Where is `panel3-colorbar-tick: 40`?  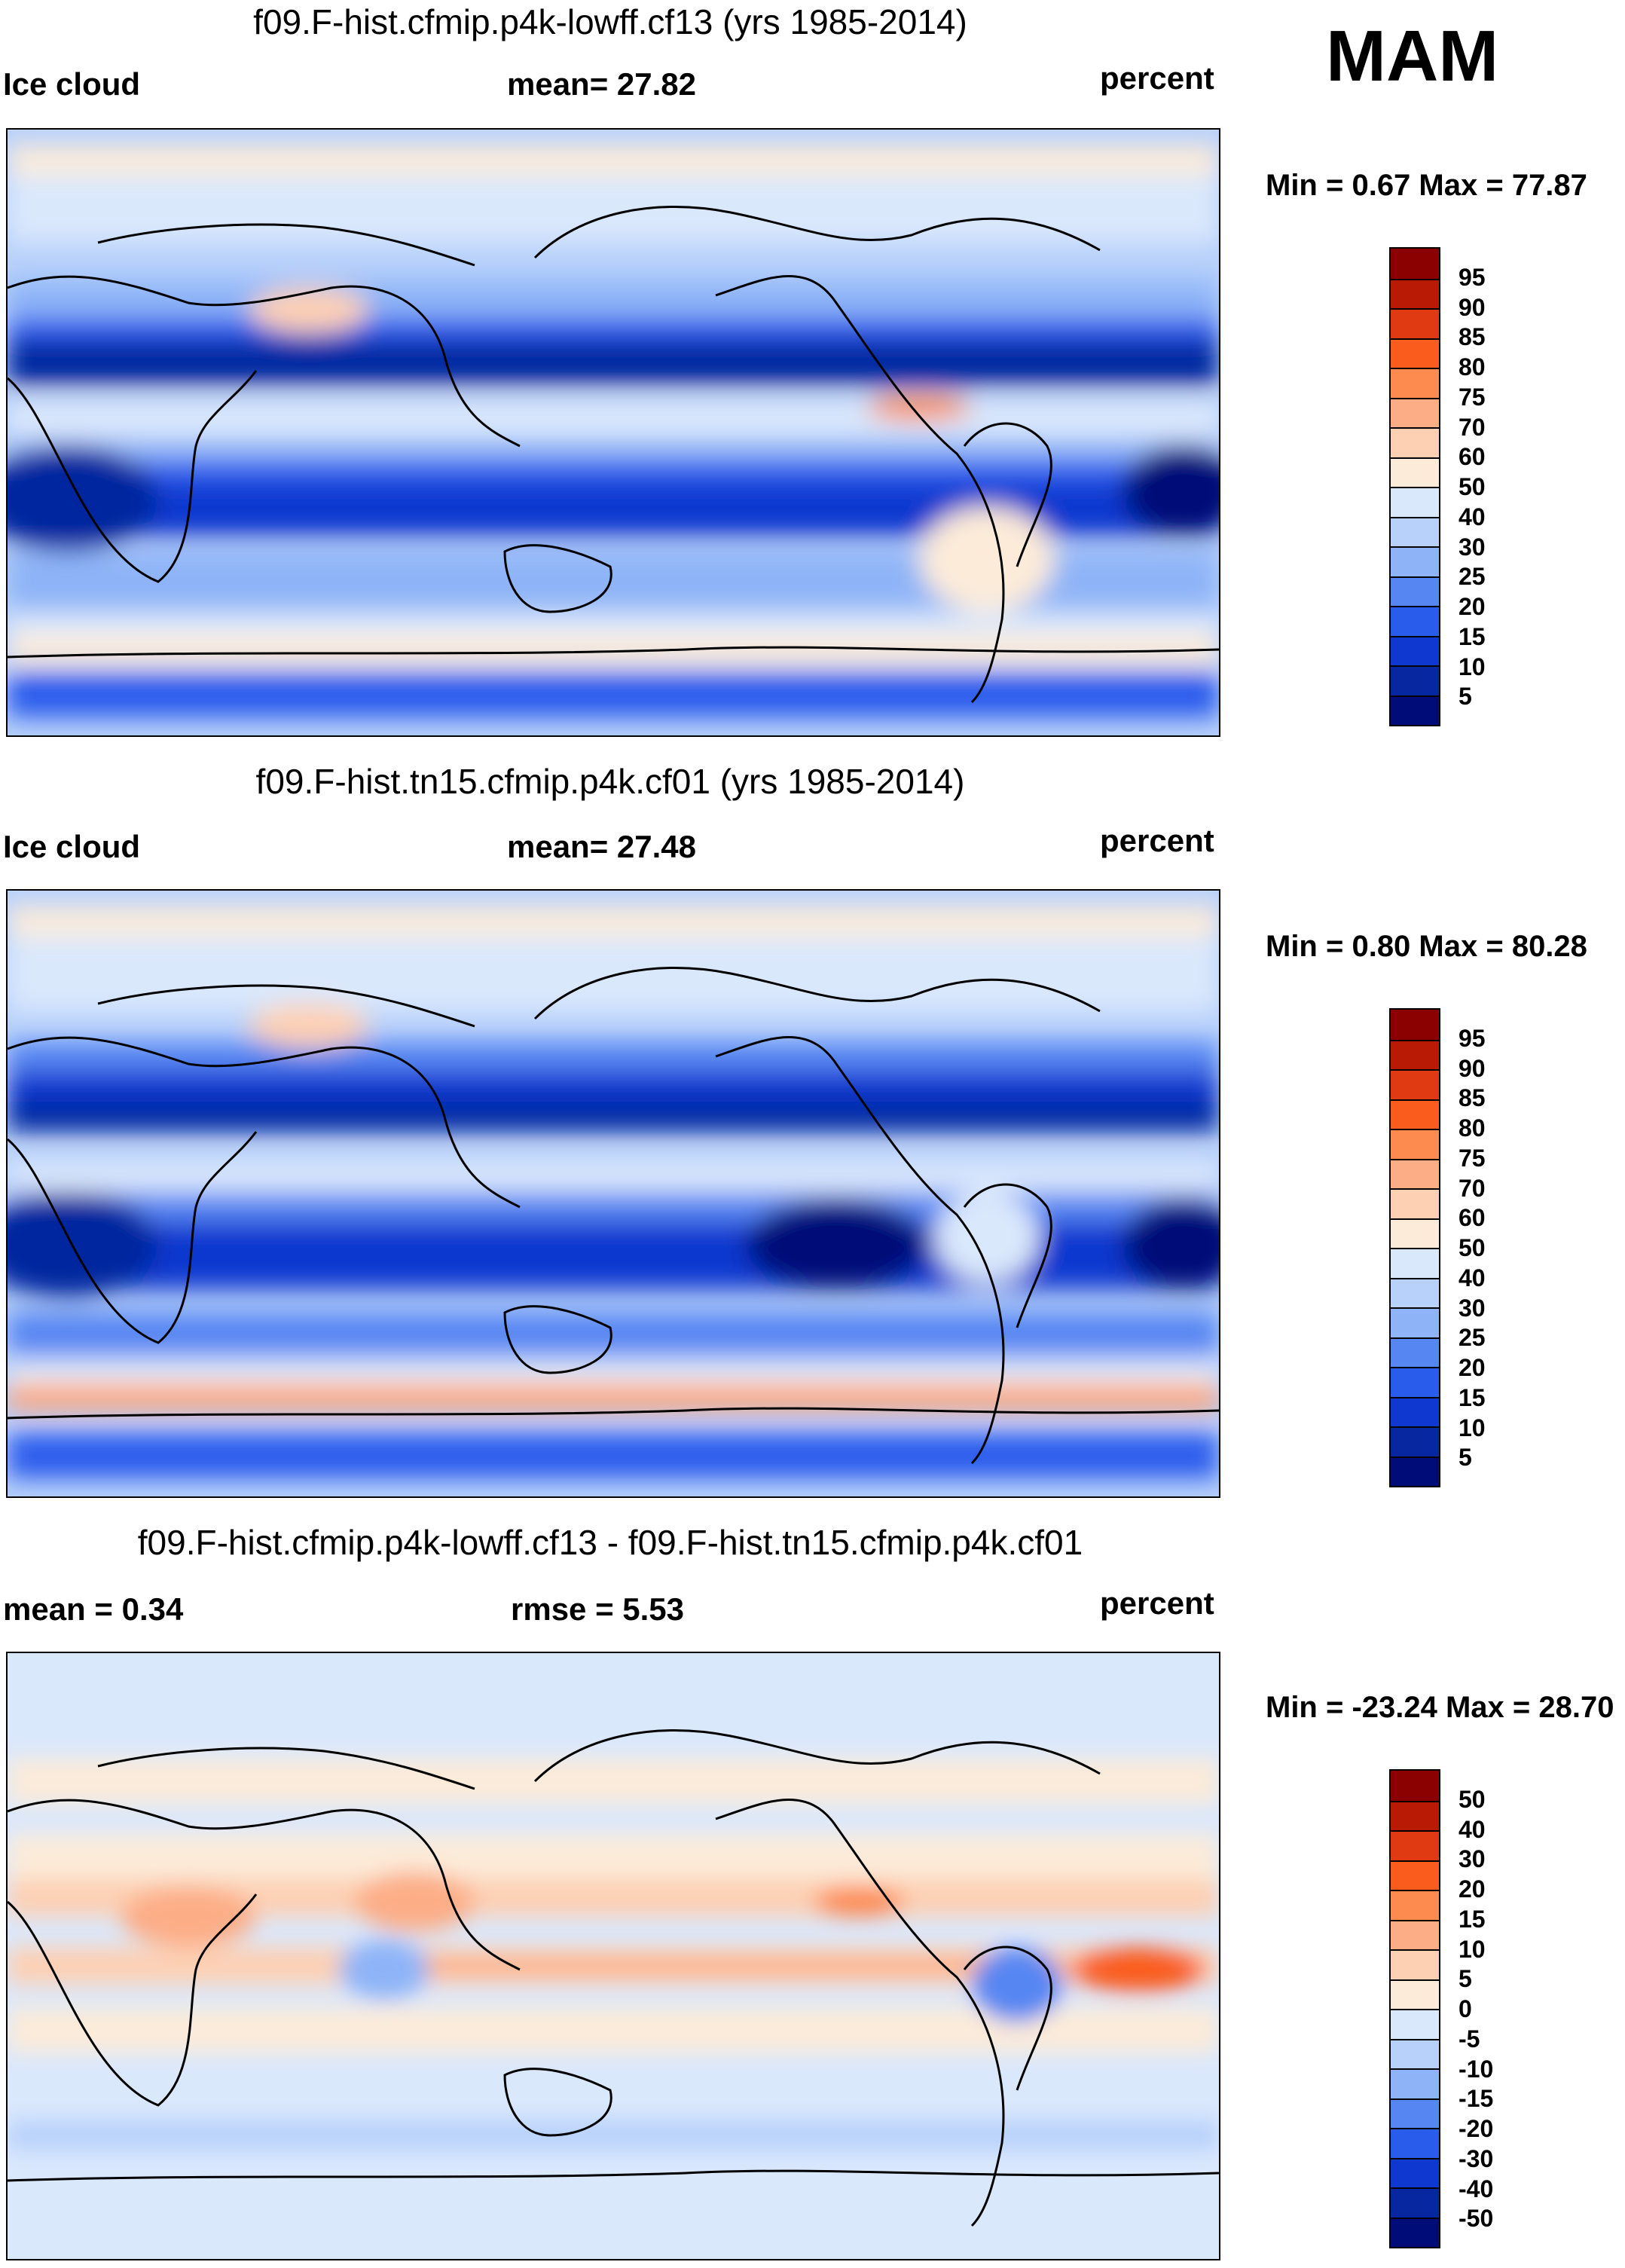
panel3-colorbar-tick: 40 is located at coordinates (1472, 1829).